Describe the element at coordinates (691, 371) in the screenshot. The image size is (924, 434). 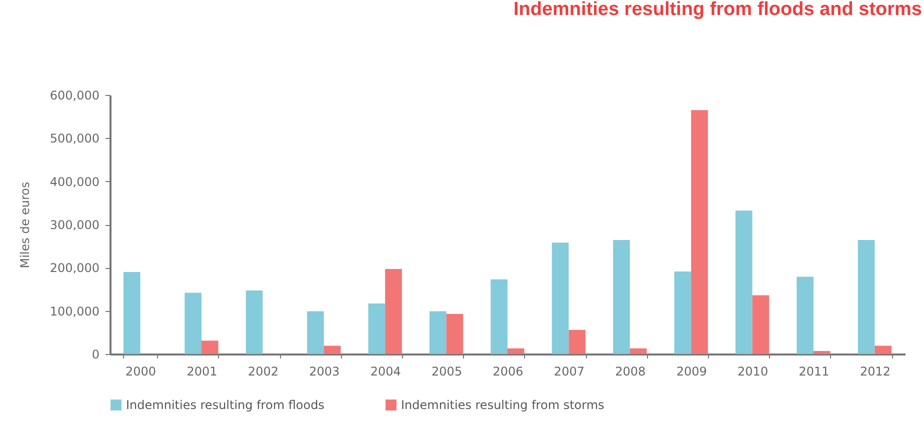
I see `x-tick-label: 2009` at that location.